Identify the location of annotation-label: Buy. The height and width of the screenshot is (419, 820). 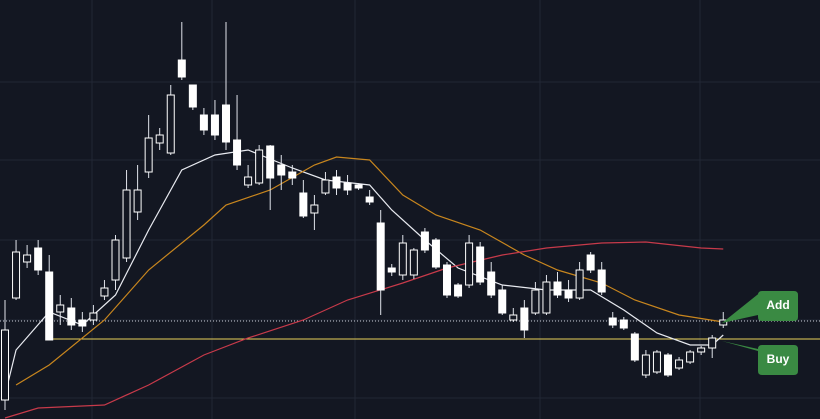
(778, 359).